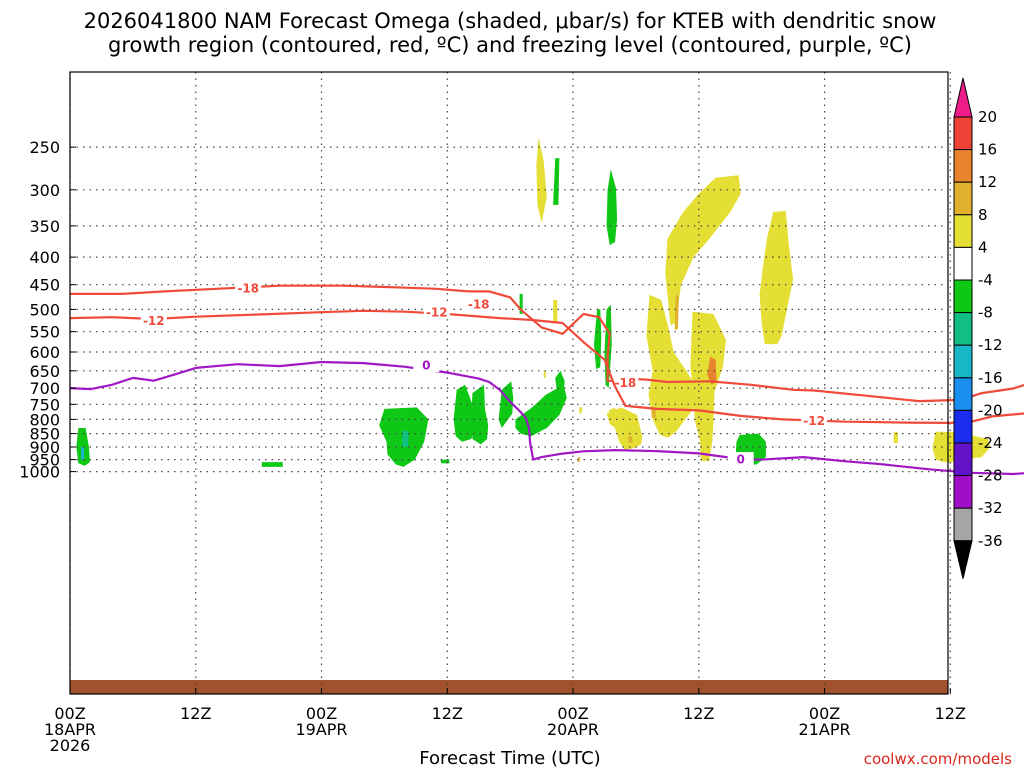 This screenshot has height=768, width=1024. Describe the element at coordinates (987, 182) in the screenshot. I see `colorbar-label-2: 12` at that location.